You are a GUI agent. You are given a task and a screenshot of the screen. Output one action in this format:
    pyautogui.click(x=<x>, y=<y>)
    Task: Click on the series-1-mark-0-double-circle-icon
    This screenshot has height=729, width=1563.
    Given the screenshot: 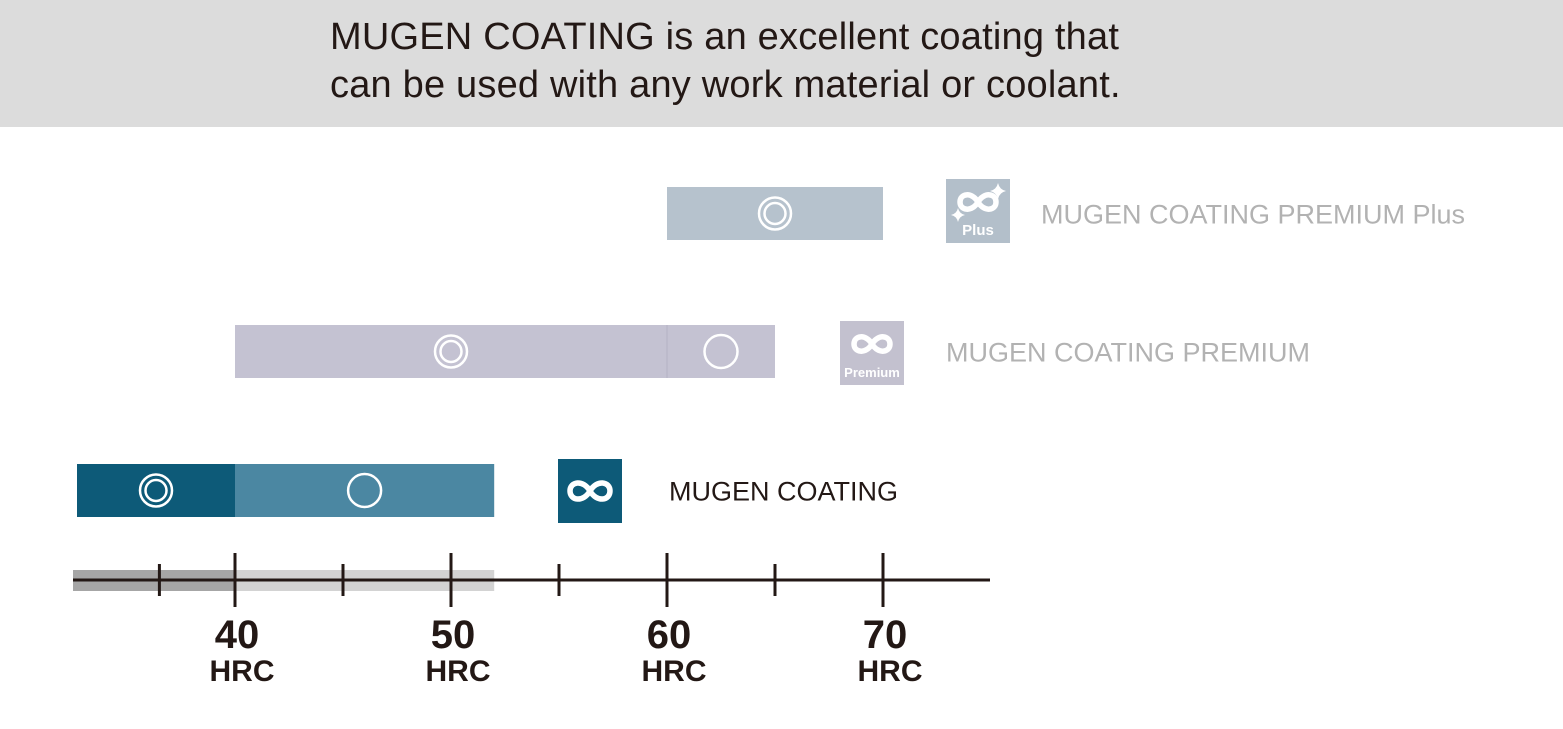 What is the action you would take?
    pyautogui.click(x=451, y=351)
    